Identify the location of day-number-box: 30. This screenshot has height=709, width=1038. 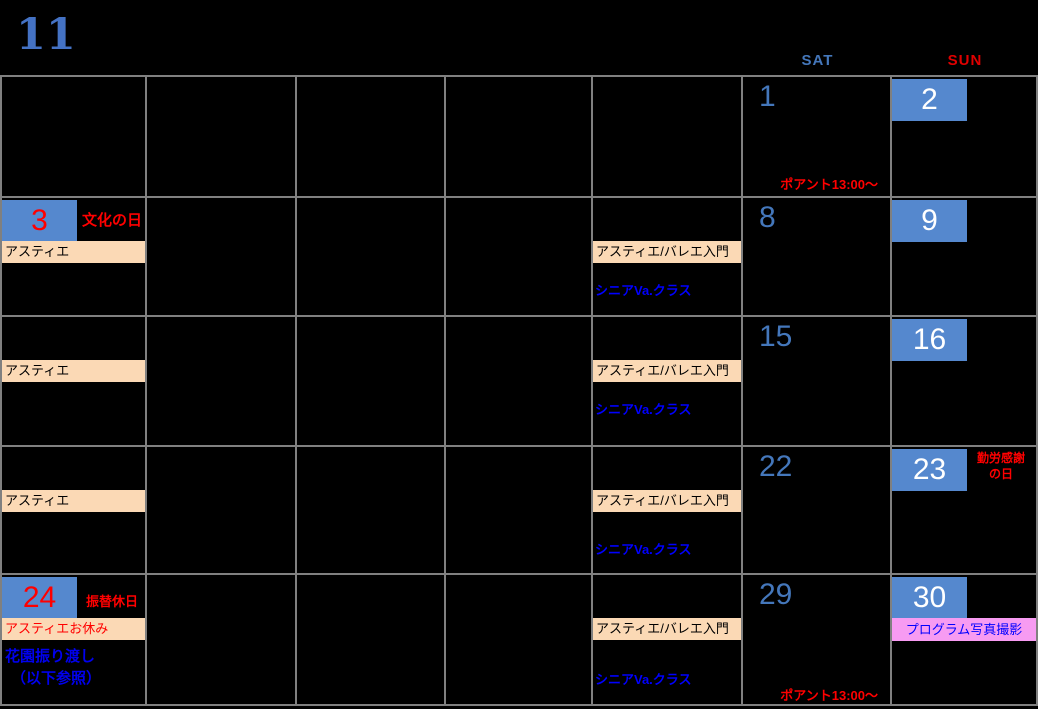
(929, 598).